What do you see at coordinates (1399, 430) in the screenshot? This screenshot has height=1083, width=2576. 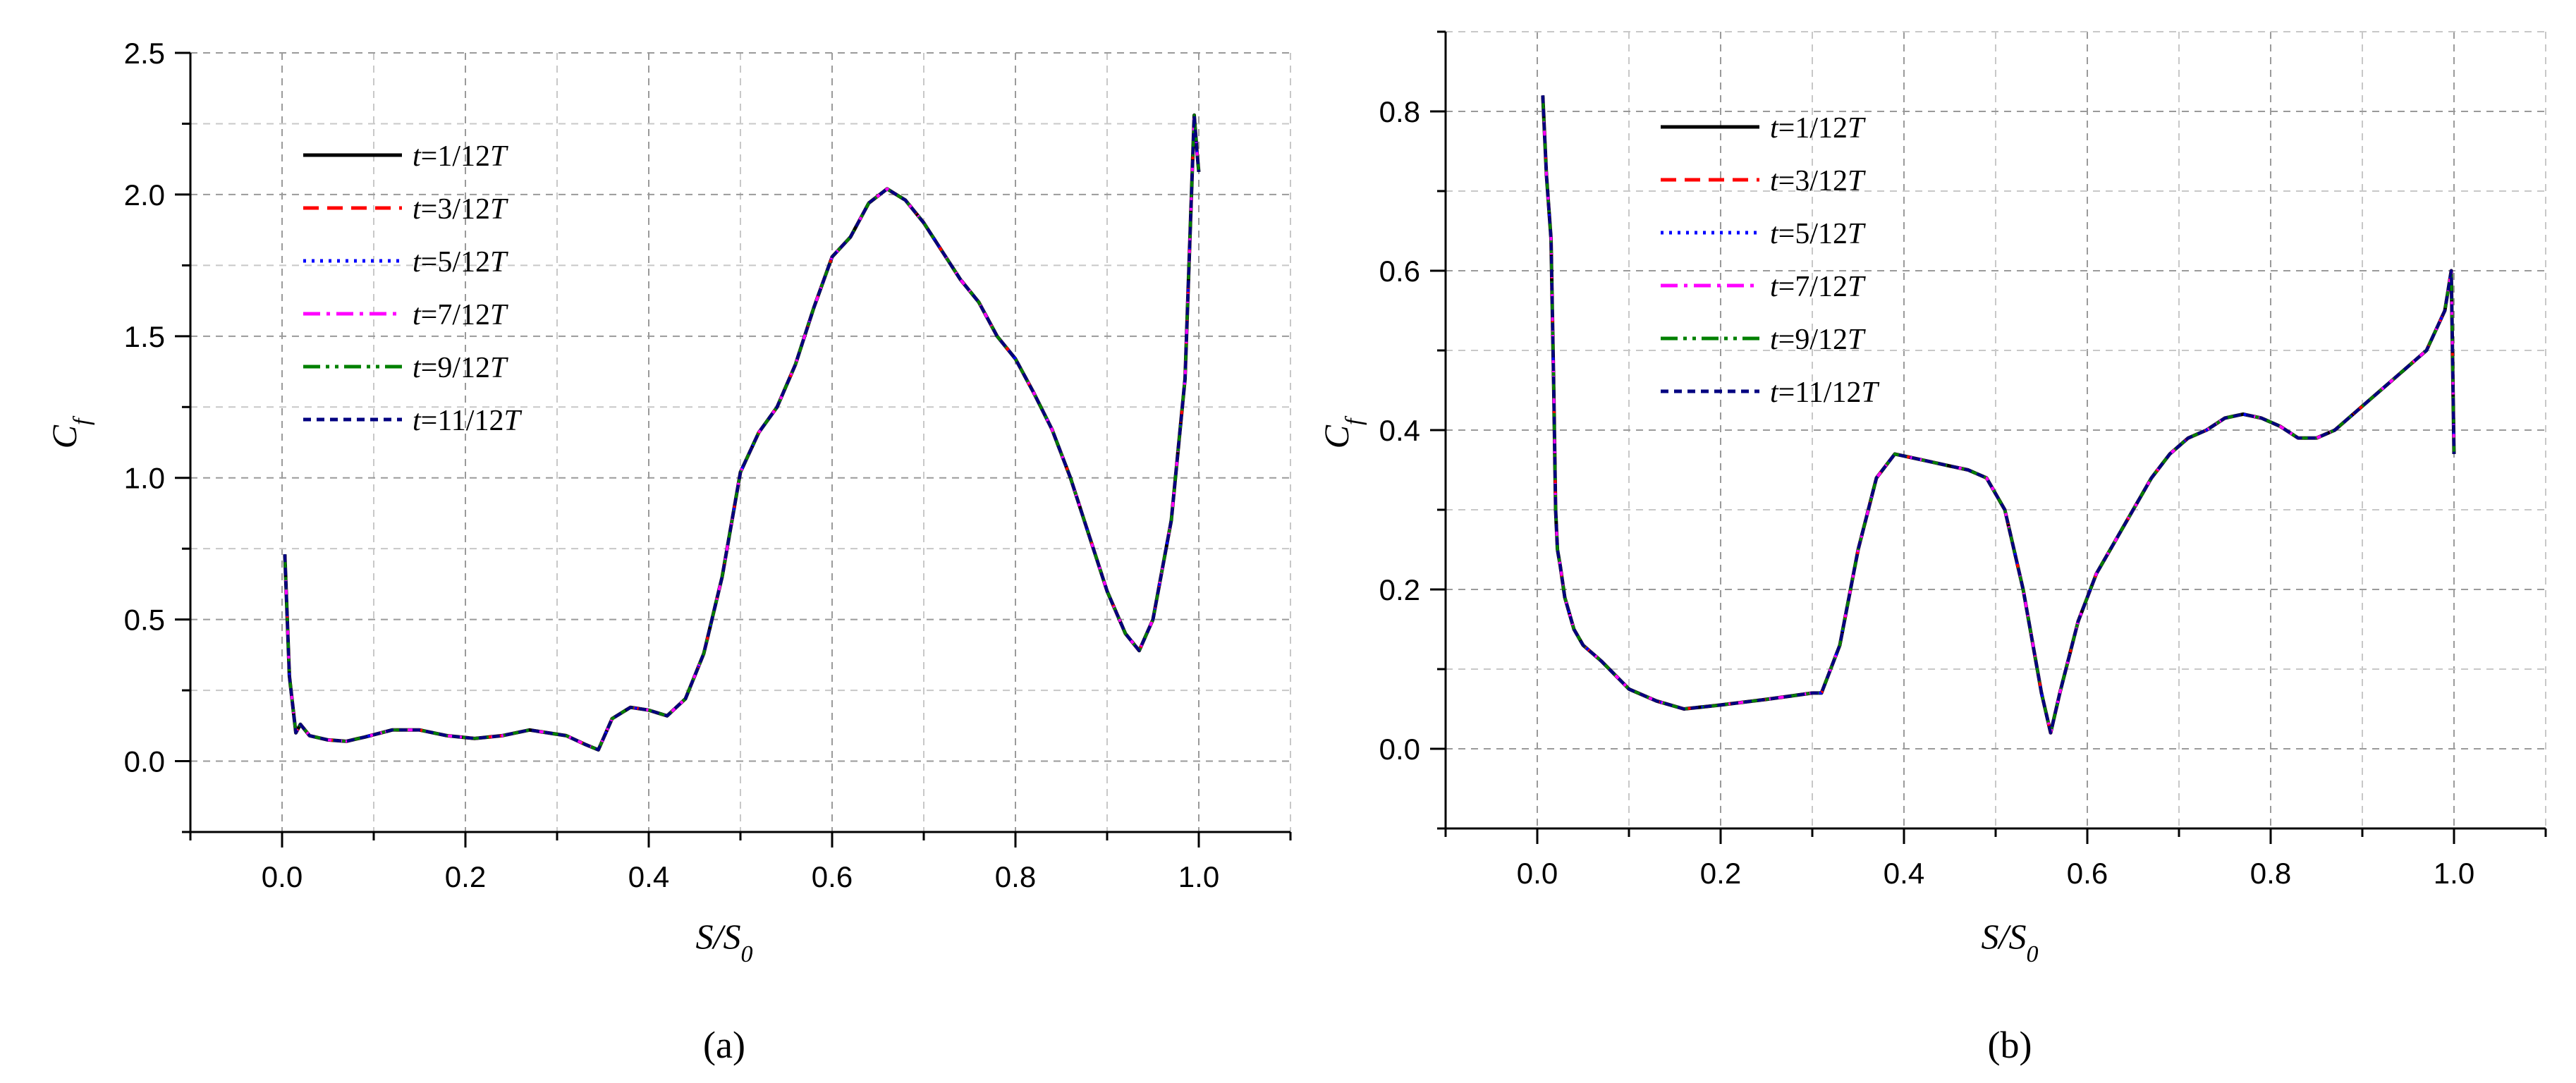 I see `y-tick-label: 0.4` at bounding box center [1399, 430].